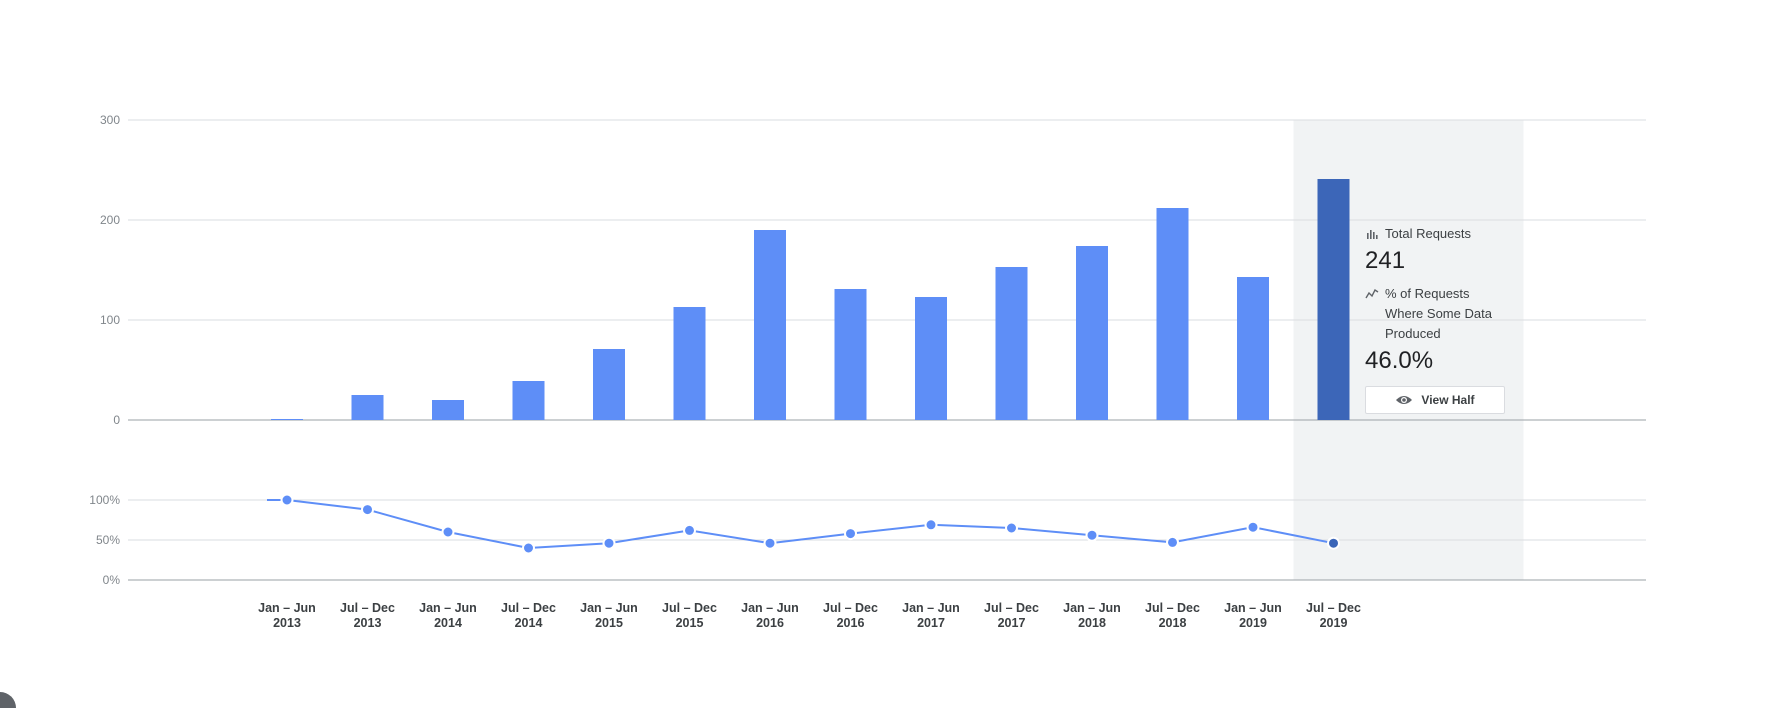 The image size is (1774, 708). I want to click on y2-tick-label: 100%, so click(104, 500).